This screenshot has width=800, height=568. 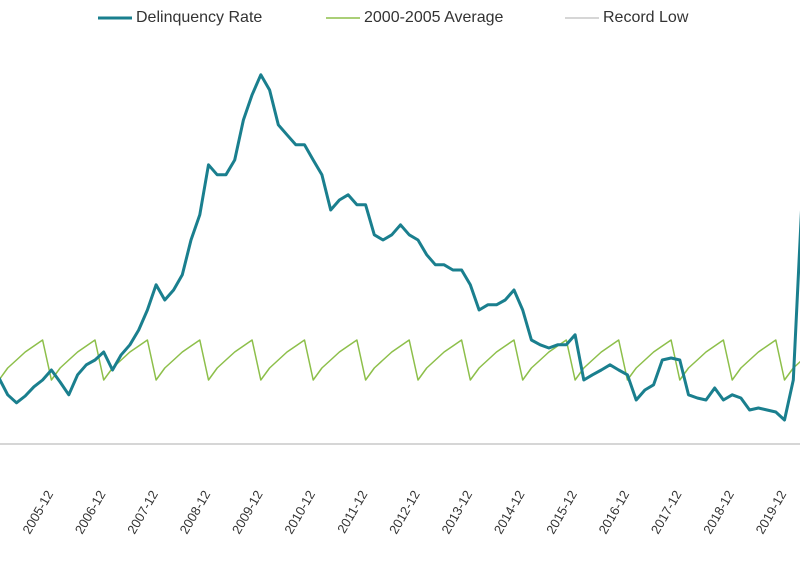 I want to click on x-tick-label: 2006-12, so click(x=90, y=512).